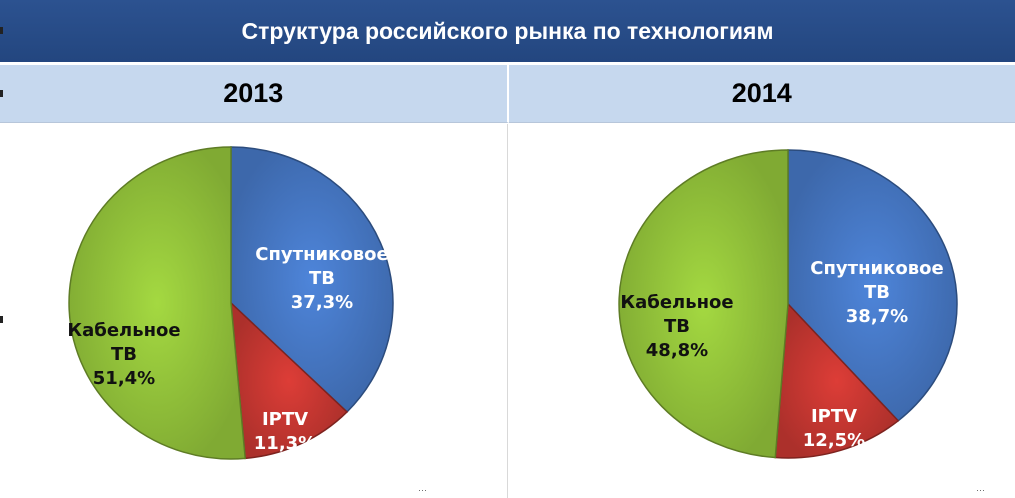  I want to click on year-header-2014: 2014, so click(761, 94).